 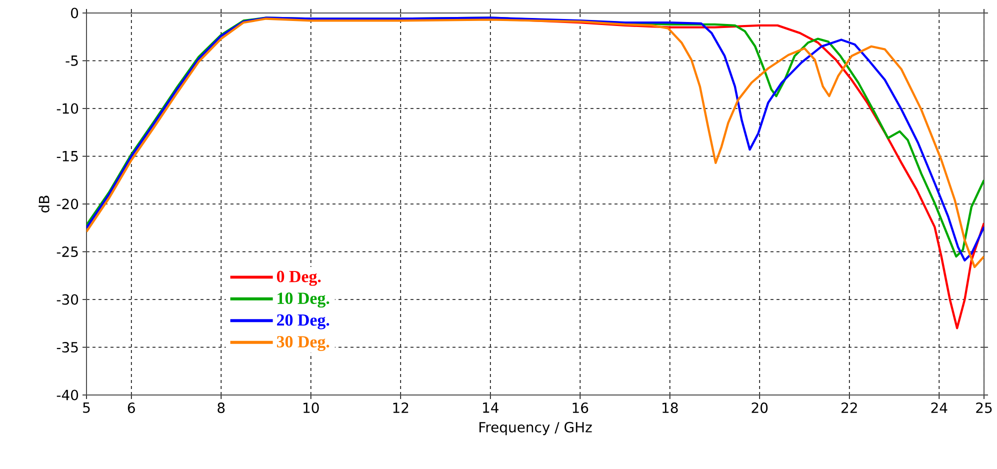 I want to click on x-tick-label: 5, so click(x=86, y=407).